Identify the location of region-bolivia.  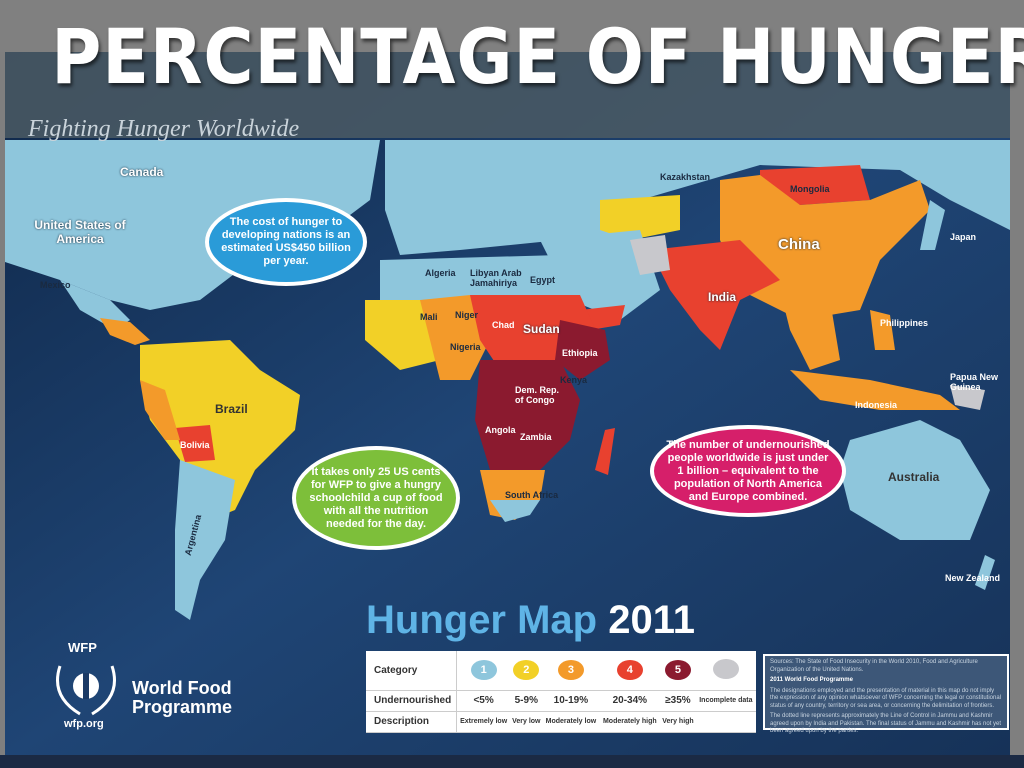
(195, 443).